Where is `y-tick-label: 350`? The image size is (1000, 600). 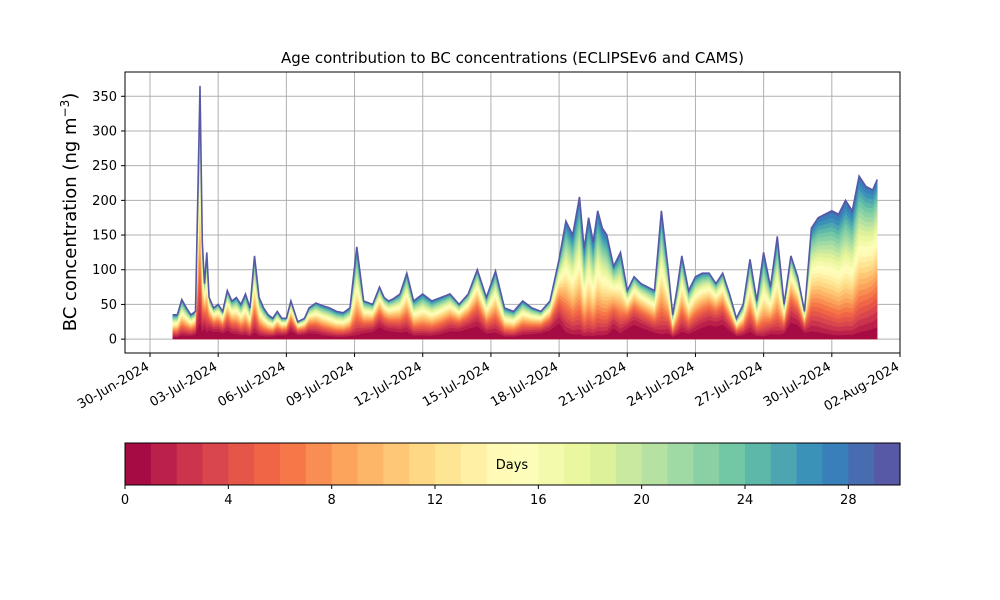
y-tick-label: 350 is located at coordinates (104, 97).